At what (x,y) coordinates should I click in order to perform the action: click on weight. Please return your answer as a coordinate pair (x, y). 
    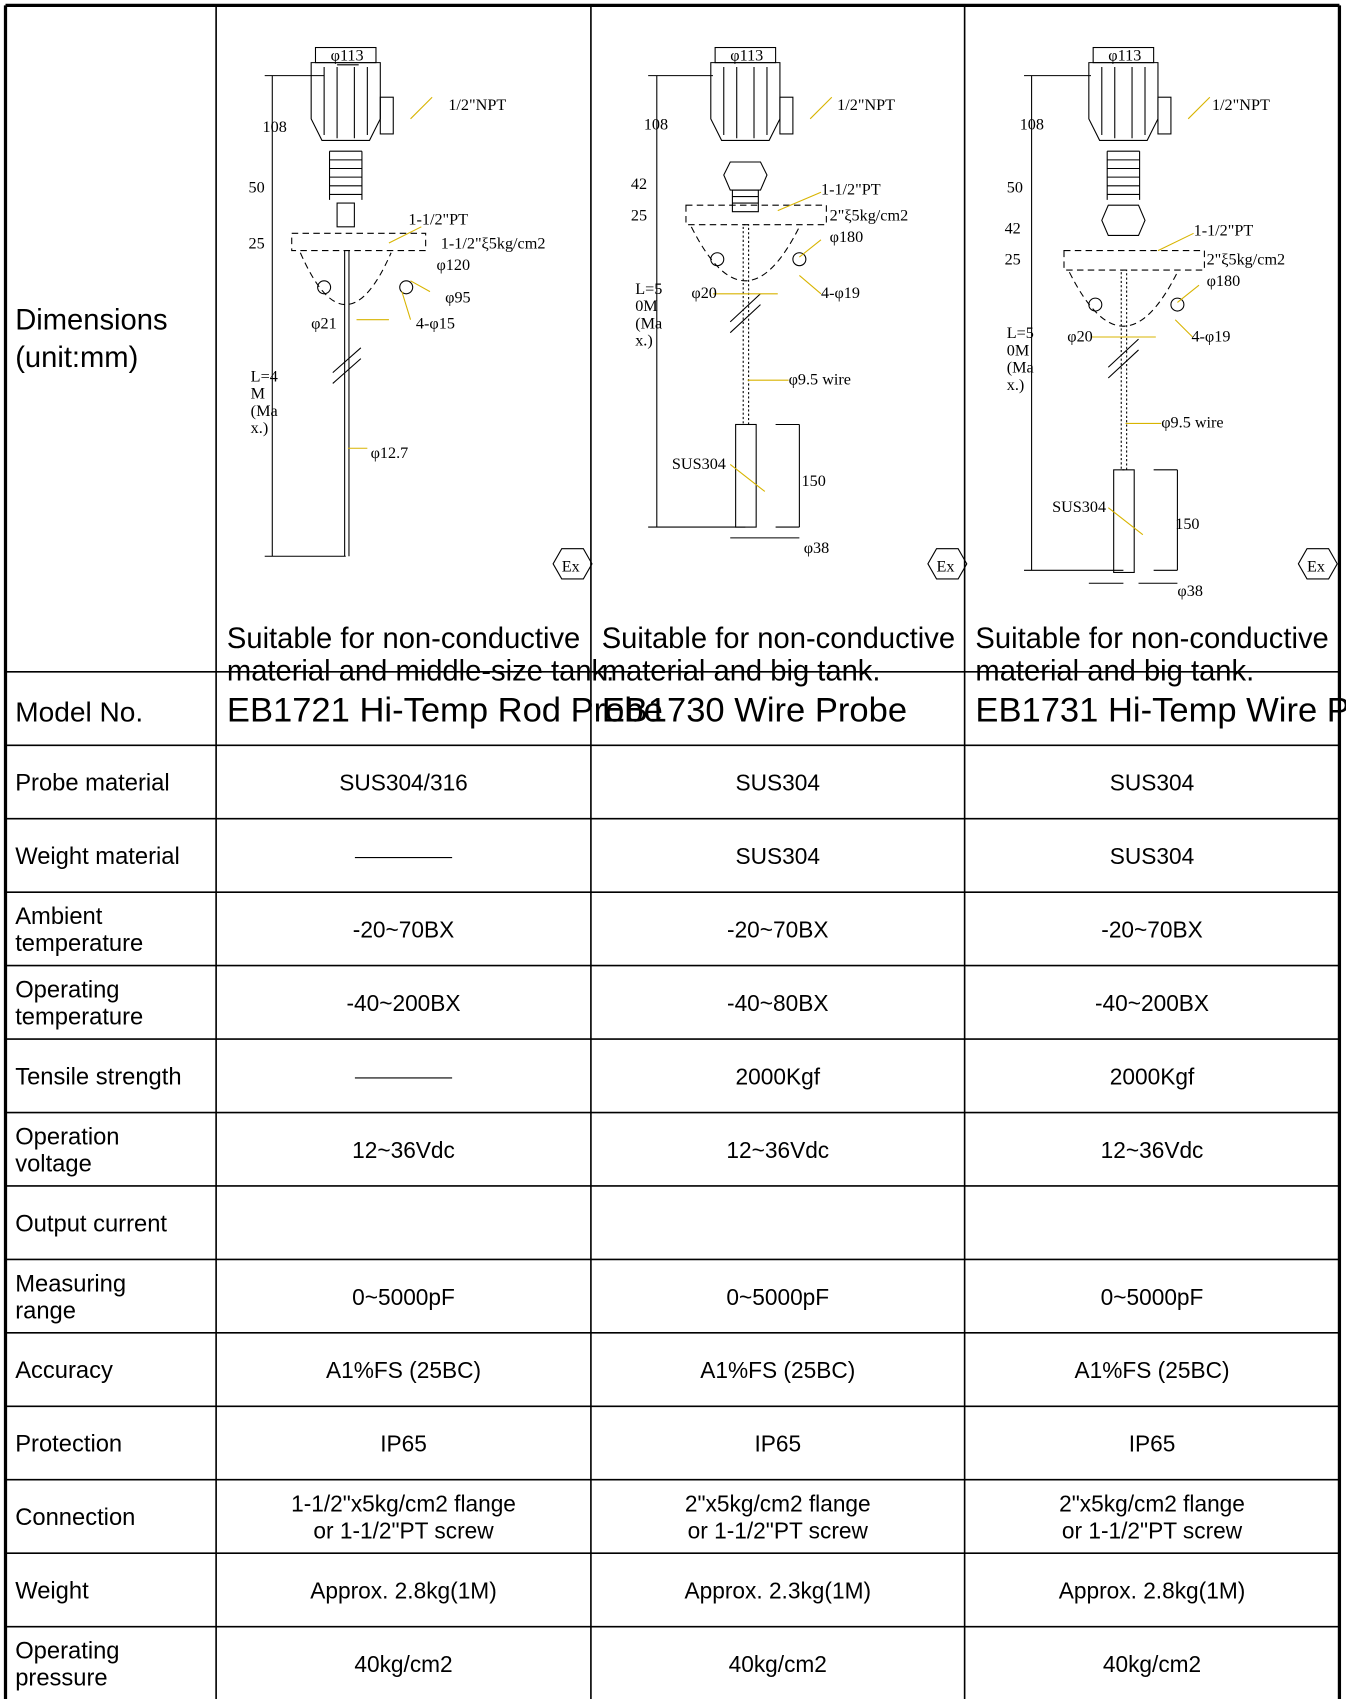
    Looking at the image, I should click on (1124, 521).